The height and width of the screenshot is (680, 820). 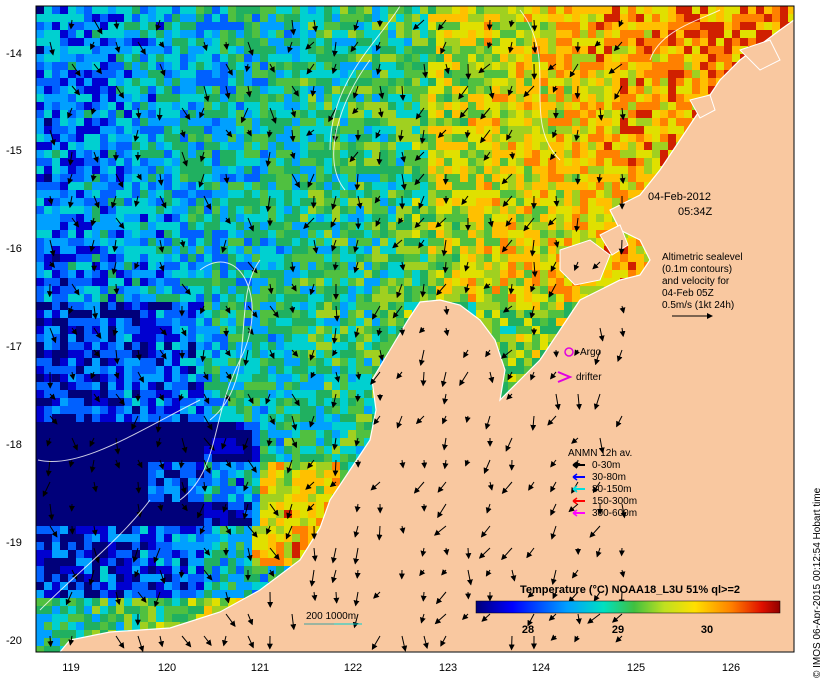 I want to click on credit-text: © IMOS 06-Apr-2015 00:12:54 Hobart time, so click(x=816, y=582).